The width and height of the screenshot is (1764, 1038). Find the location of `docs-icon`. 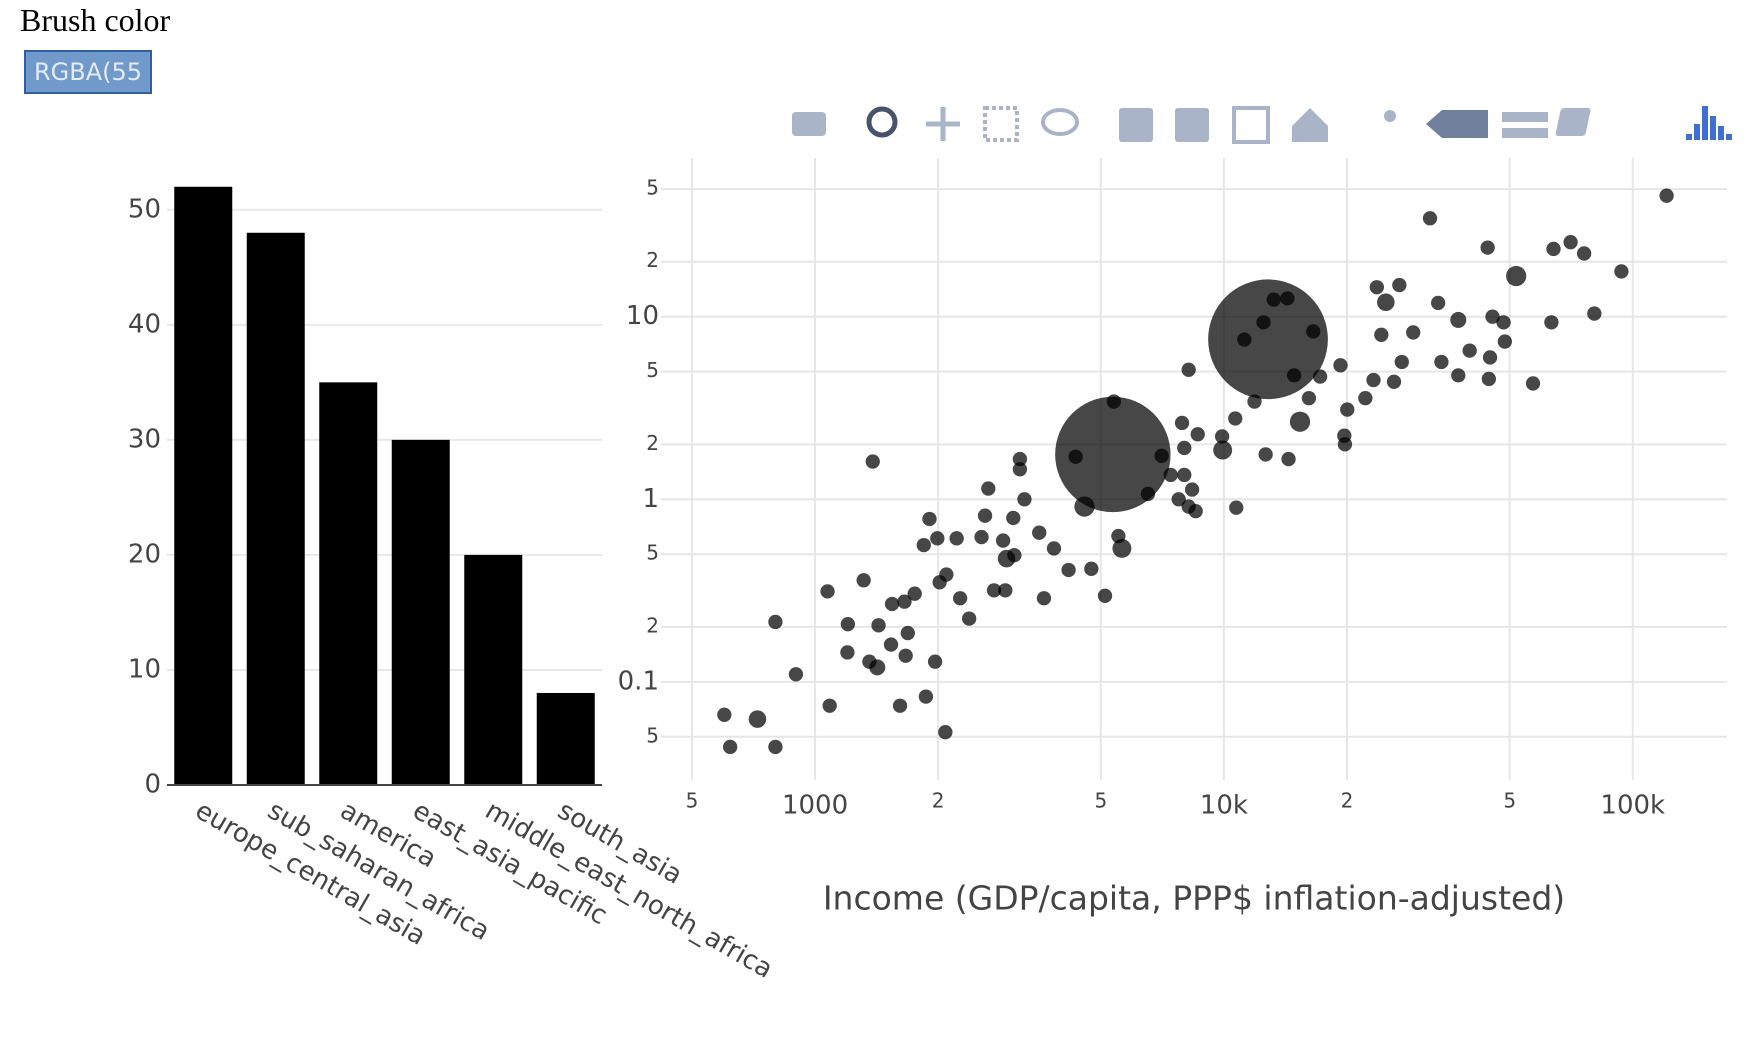

docs-icon is located at coordinates (1573, 122).